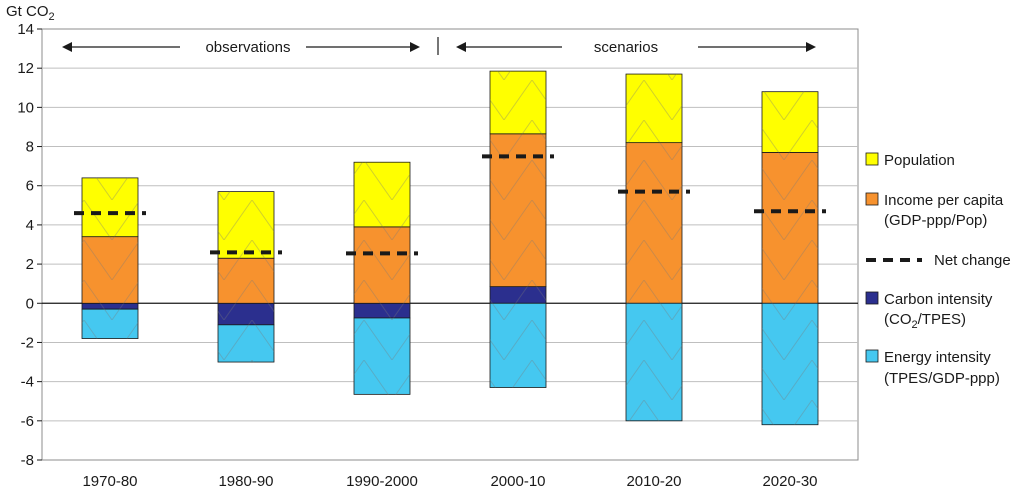  Describe the element at coordinates (972, 260) in the screenshot. I see `legend-label-net-change: Net change` at that location.